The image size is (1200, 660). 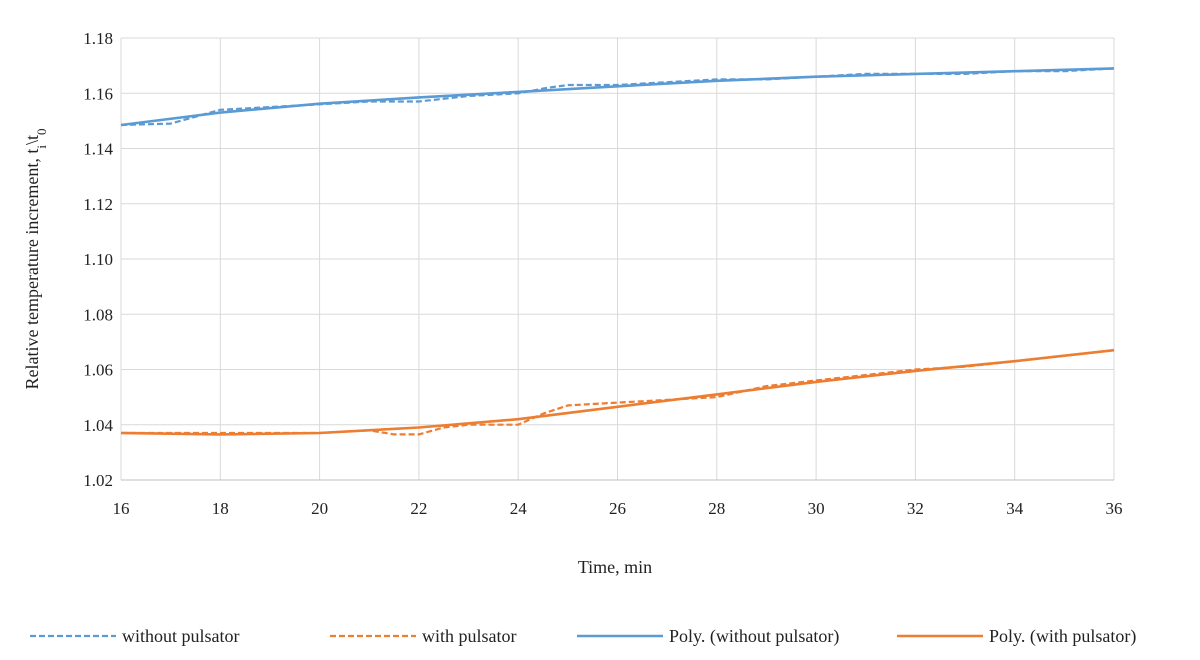 I want to click on x-tick-label: 26, so click(x=617, y=508).